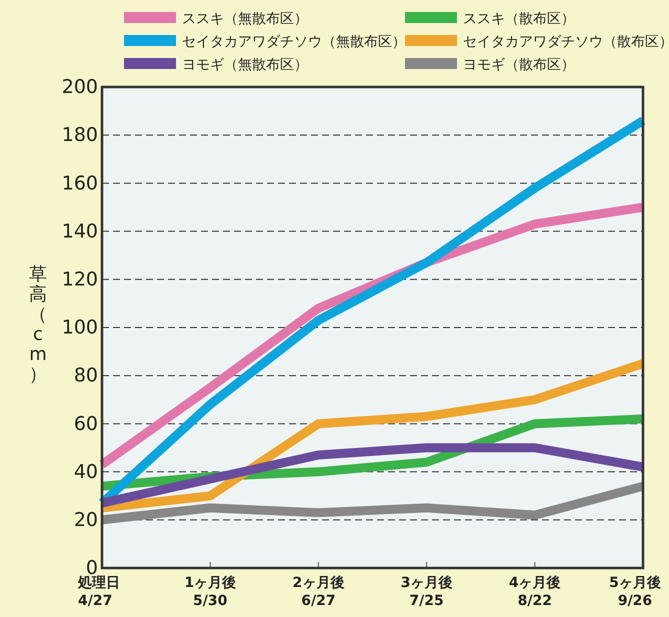  I want to click on y-tick-label: 180, so click(80, 135).